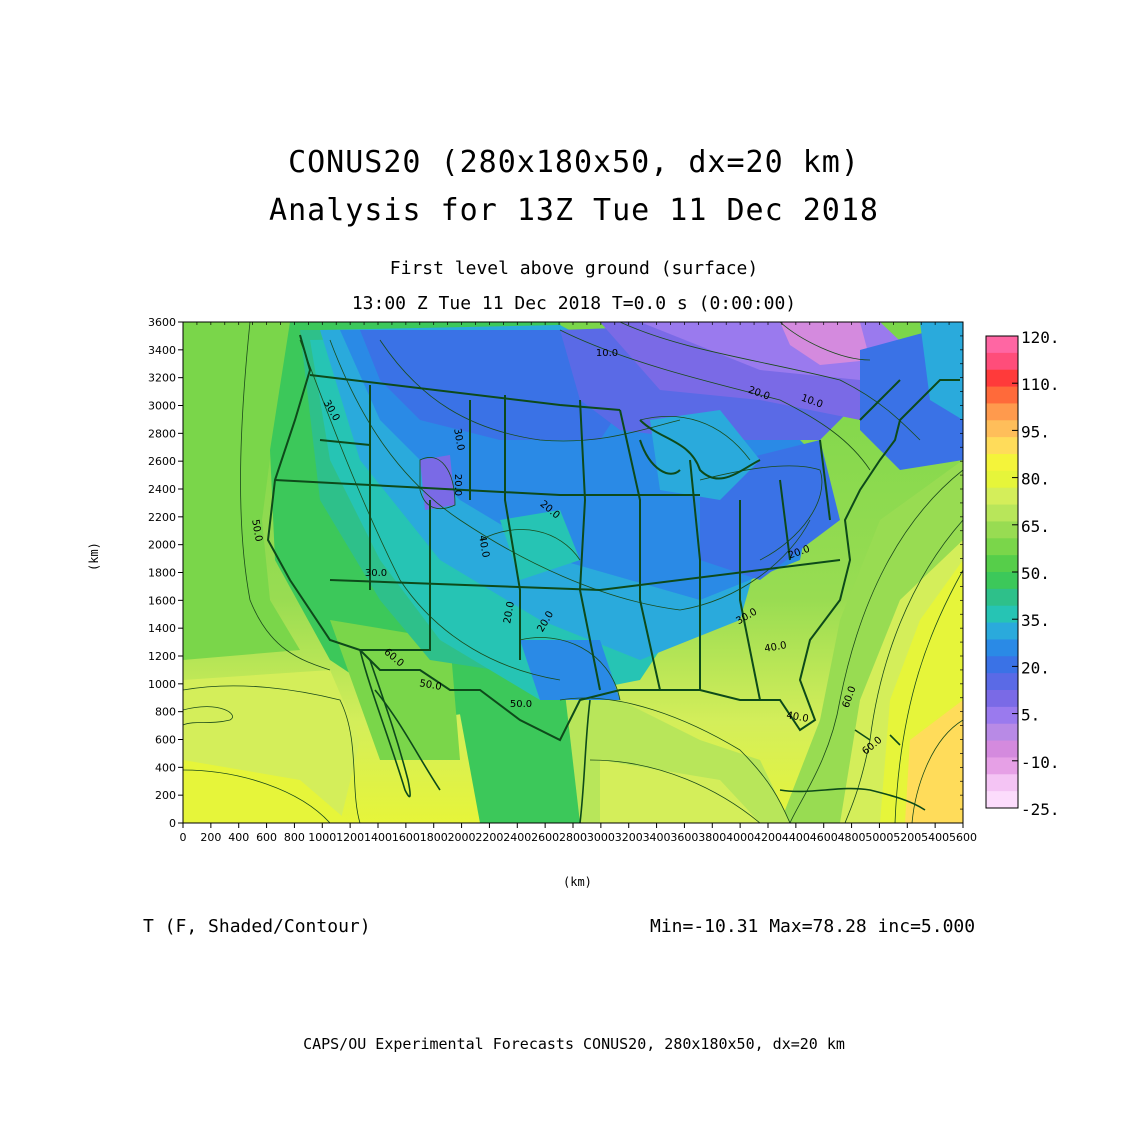 The width and height of the screenshot is (1148, 1148). Describe the element at coordinates (574, 210) in the screenshot. I see `analysis-time-title: Analysis for 13Z Tue 11 Dec 2018` at that location.